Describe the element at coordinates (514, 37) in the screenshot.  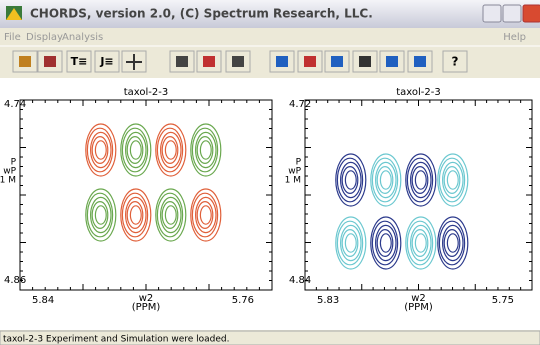
I see `menu-help: Help` at that location.